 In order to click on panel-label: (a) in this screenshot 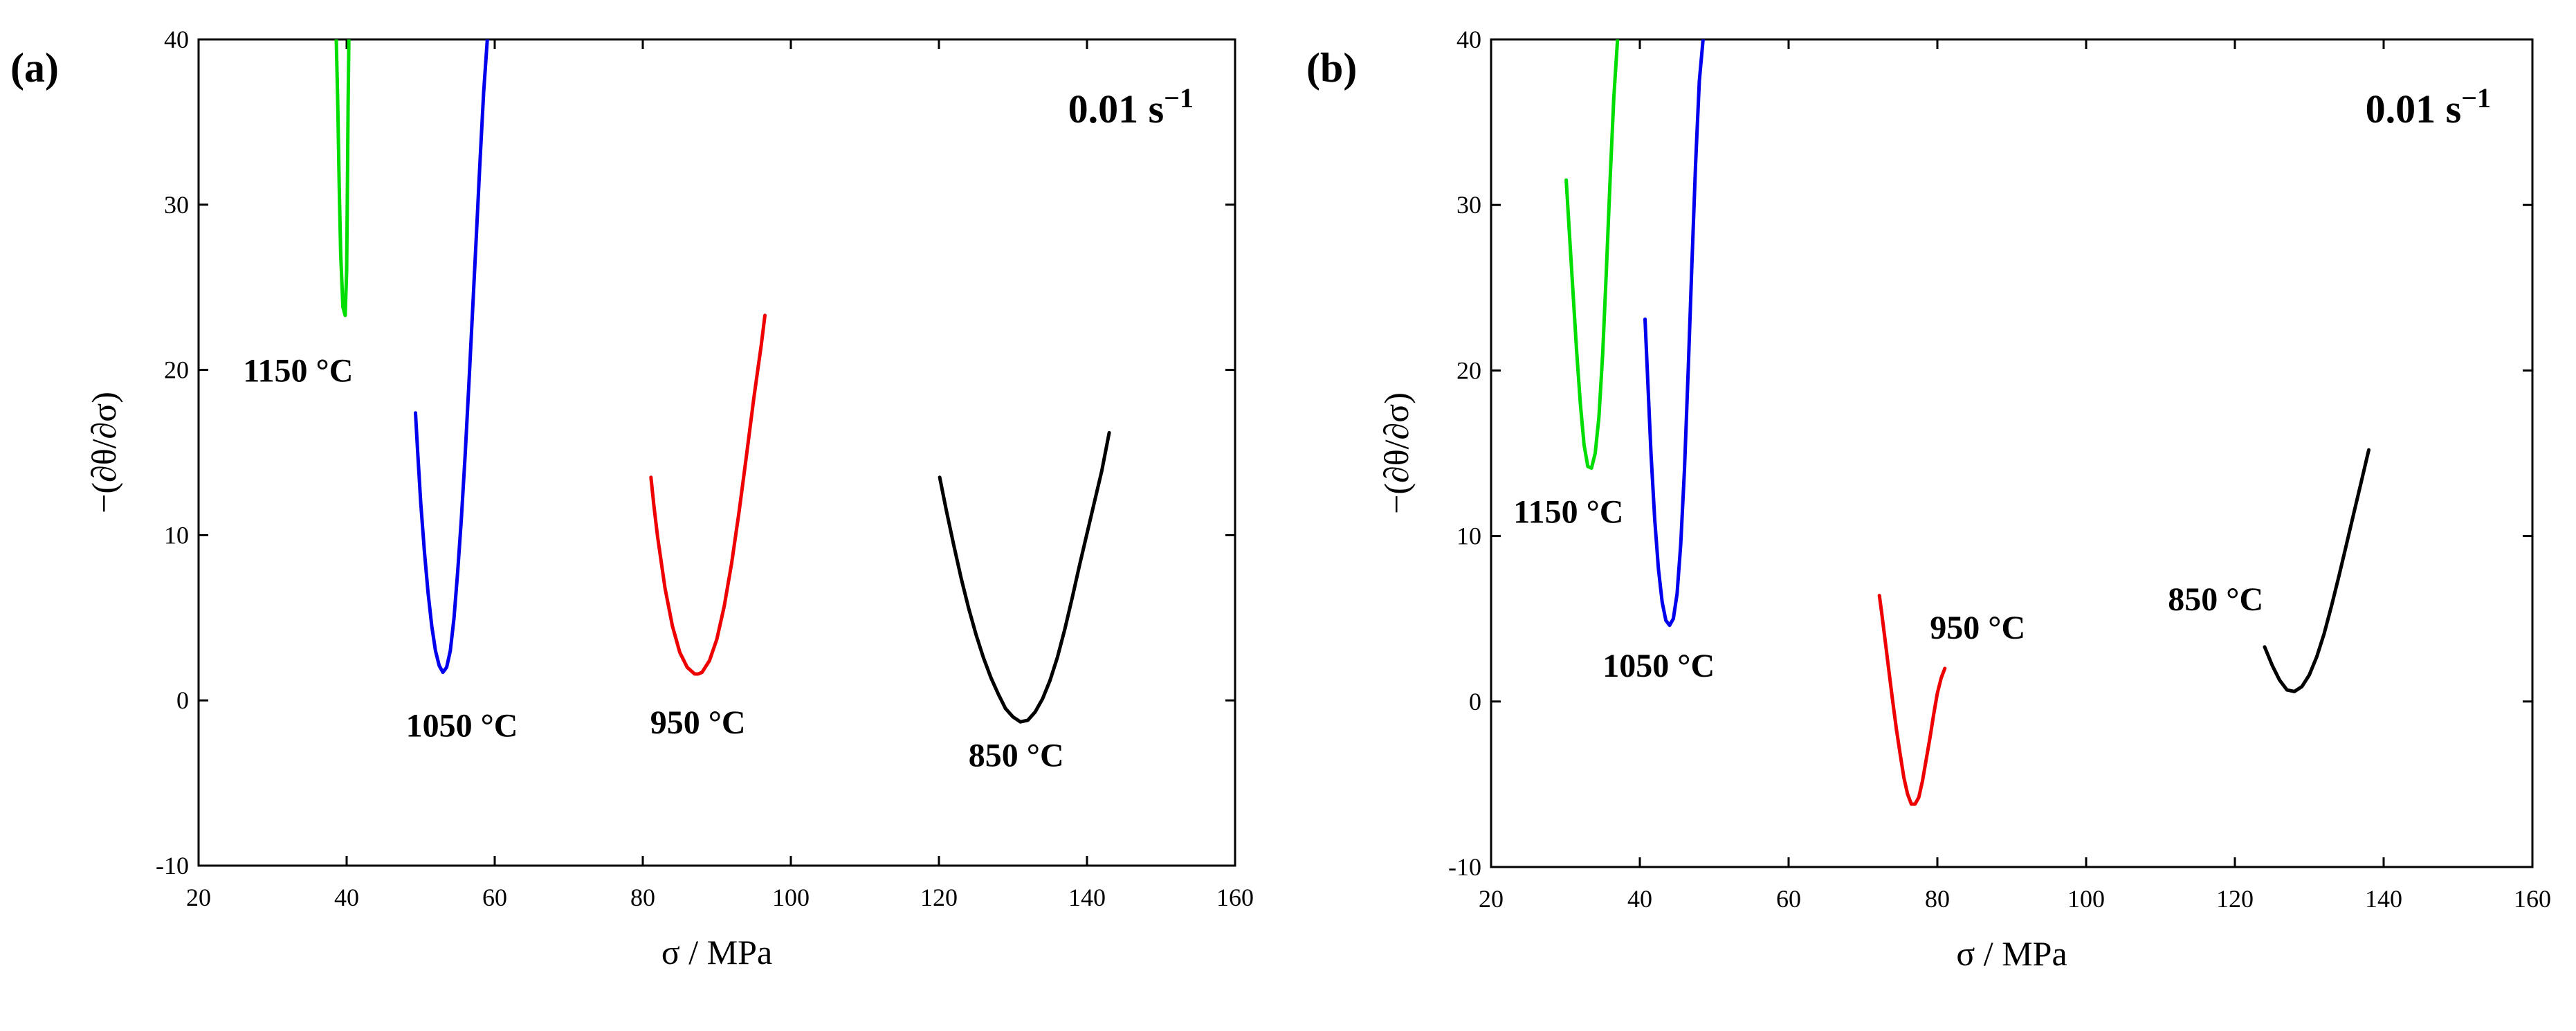, I will do `click(34, 68)`.